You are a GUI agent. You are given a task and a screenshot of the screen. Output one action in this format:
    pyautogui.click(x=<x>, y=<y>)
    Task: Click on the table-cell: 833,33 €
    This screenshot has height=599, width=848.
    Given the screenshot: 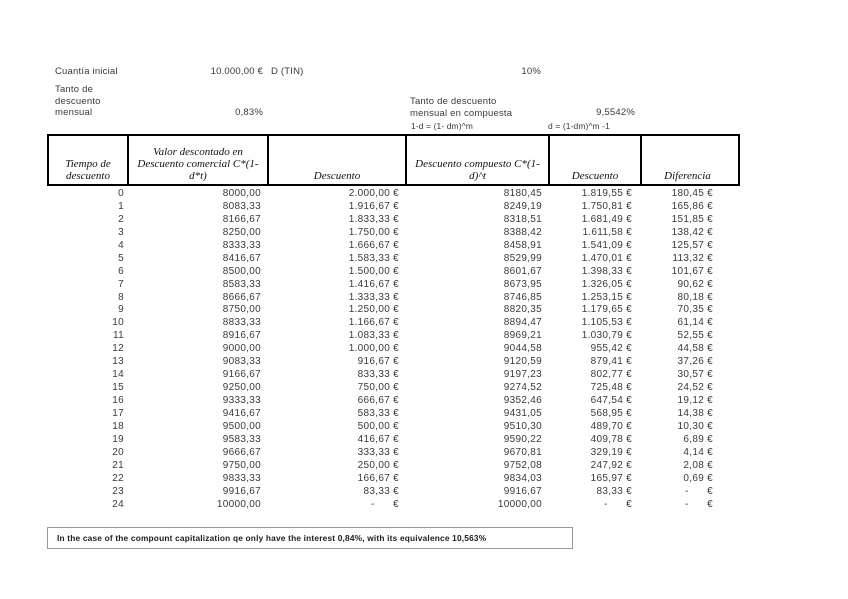 What is the action you would take?
    pyautogui.click(x=378, y=375)
    